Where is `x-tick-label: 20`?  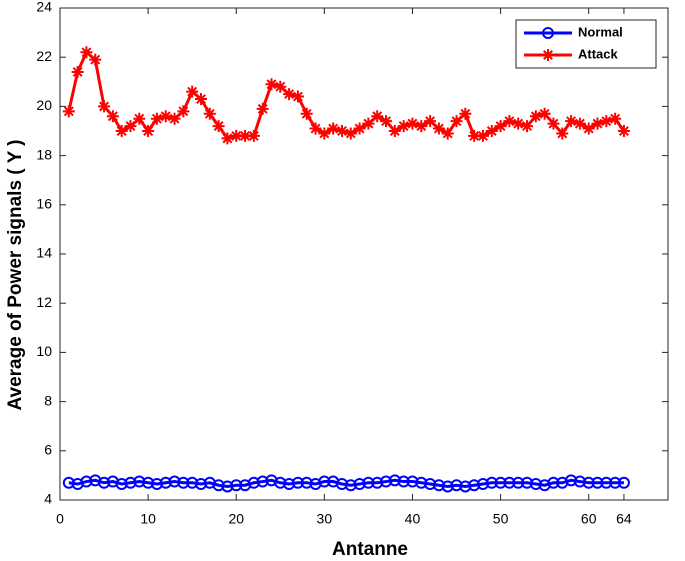 x-tick-label: 20 is located at coordinates (236, 519).